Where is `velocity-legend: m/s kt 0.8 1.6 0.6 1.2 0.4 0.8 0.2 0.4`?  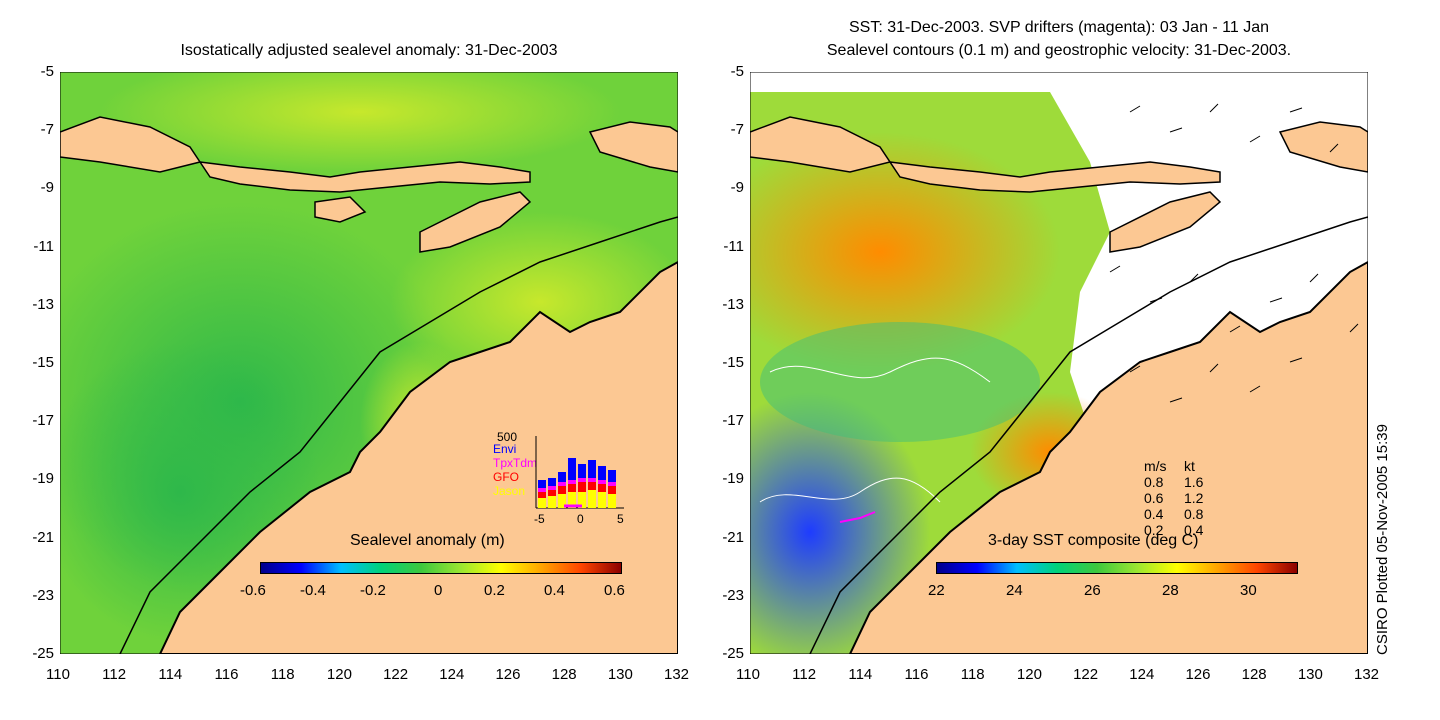 velocity-legend: m/s kt 0.8 1.6 0.6 1.2 0.4 0.8 0.2 0.4 is located at coordinates (1188, 498).